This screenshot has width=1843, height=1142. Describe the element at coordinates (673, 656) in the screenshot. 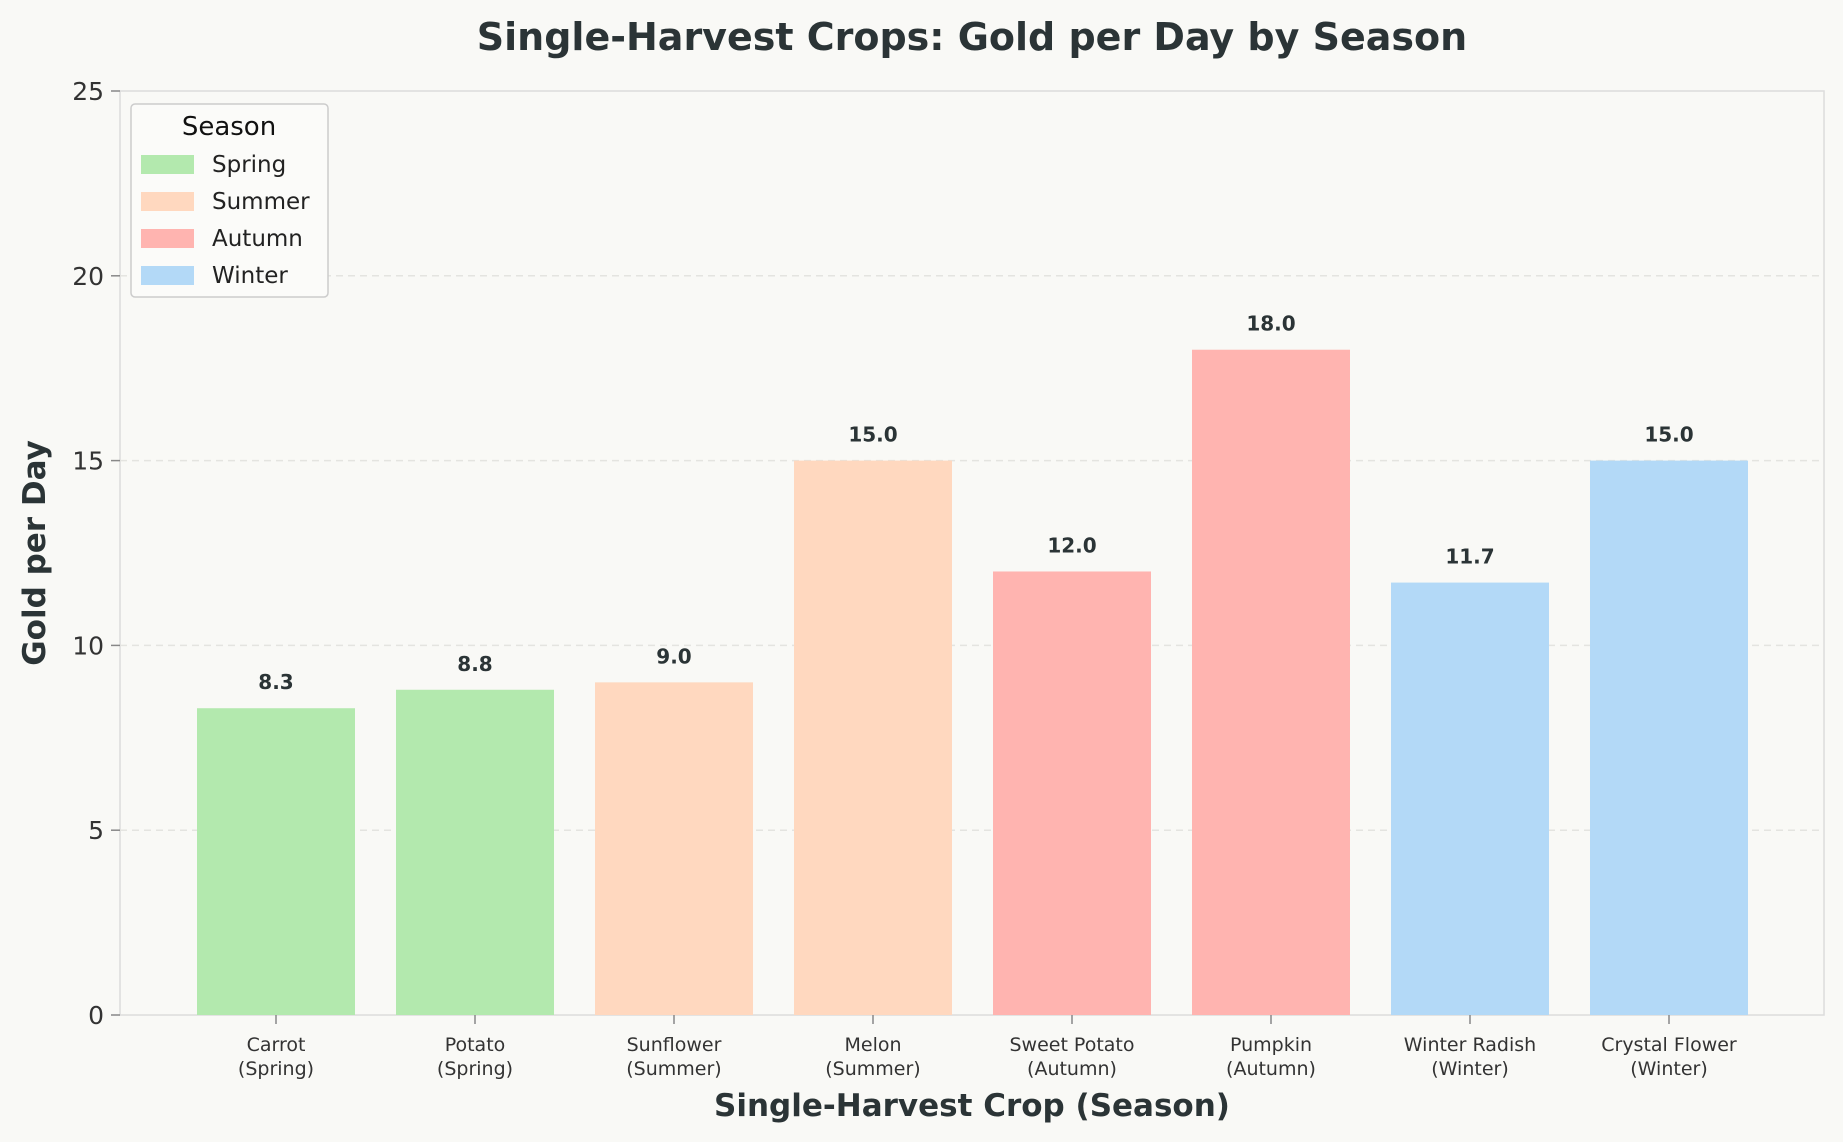

I see `bar-value-label: 9.0` at that location.